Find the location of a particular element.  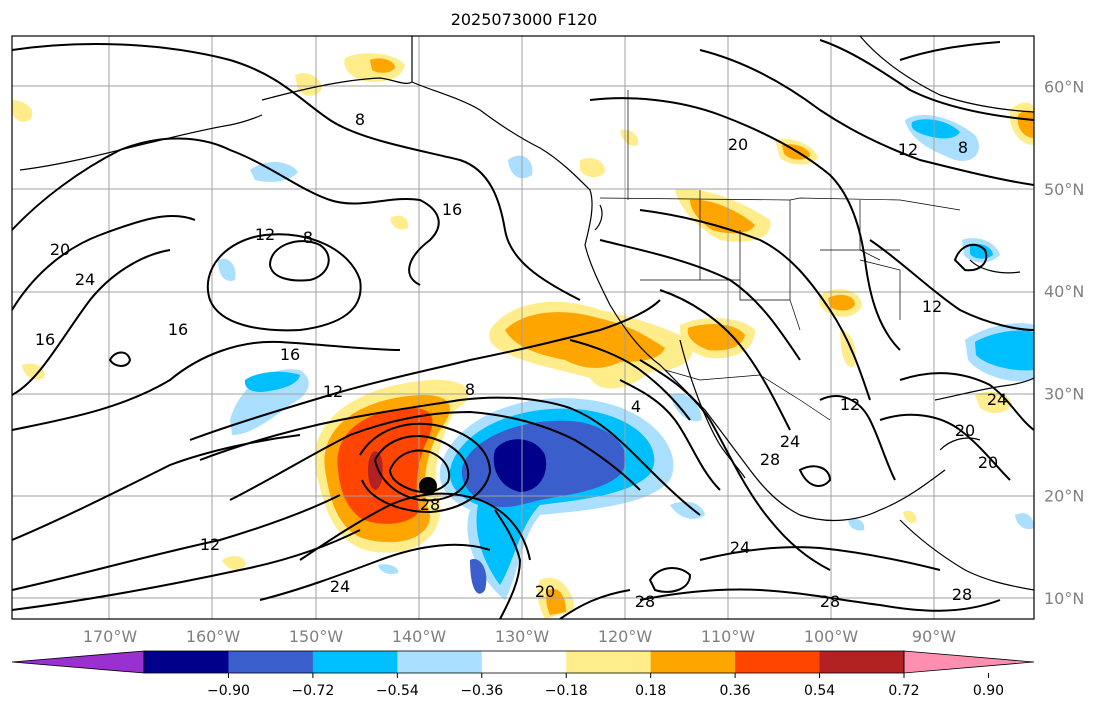

shade-positive-mex-orange is located at coordinates (556, 601).